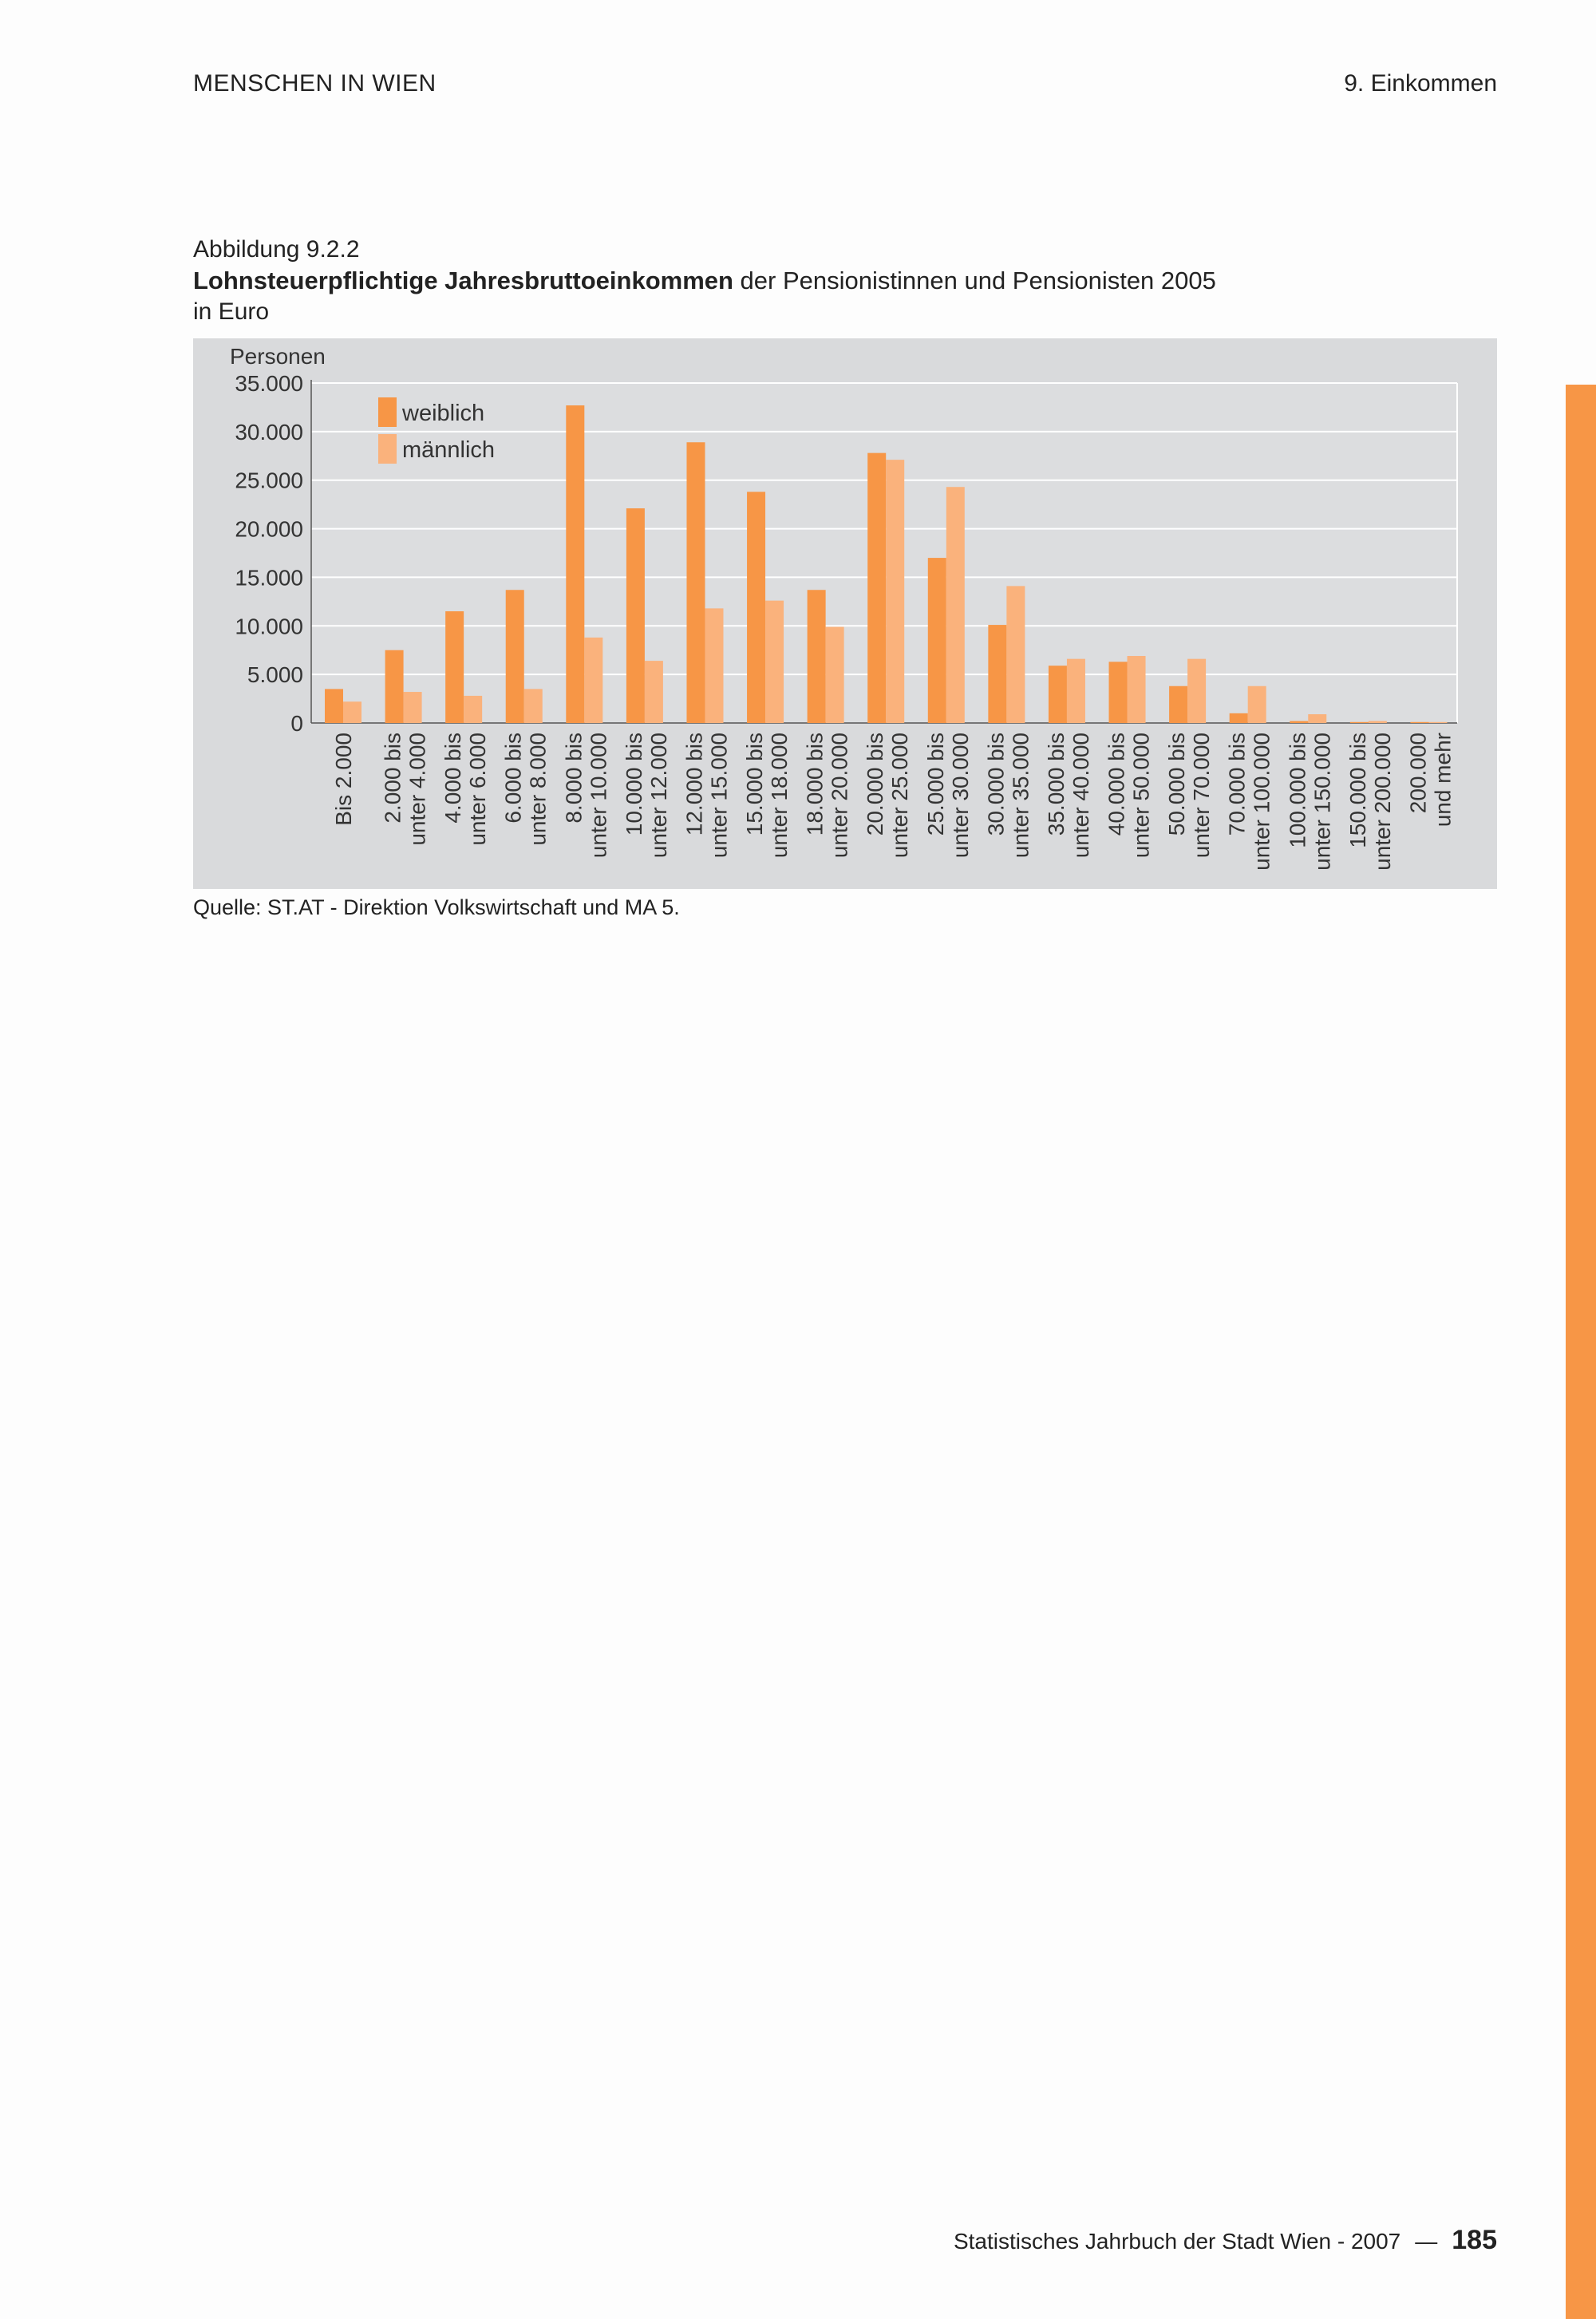 This screenshot has width=1596, height=2319. Describe the element at coordinates (1262, 802) in the screenshot. I see `x-tick-label: unter 100.000` at that location.